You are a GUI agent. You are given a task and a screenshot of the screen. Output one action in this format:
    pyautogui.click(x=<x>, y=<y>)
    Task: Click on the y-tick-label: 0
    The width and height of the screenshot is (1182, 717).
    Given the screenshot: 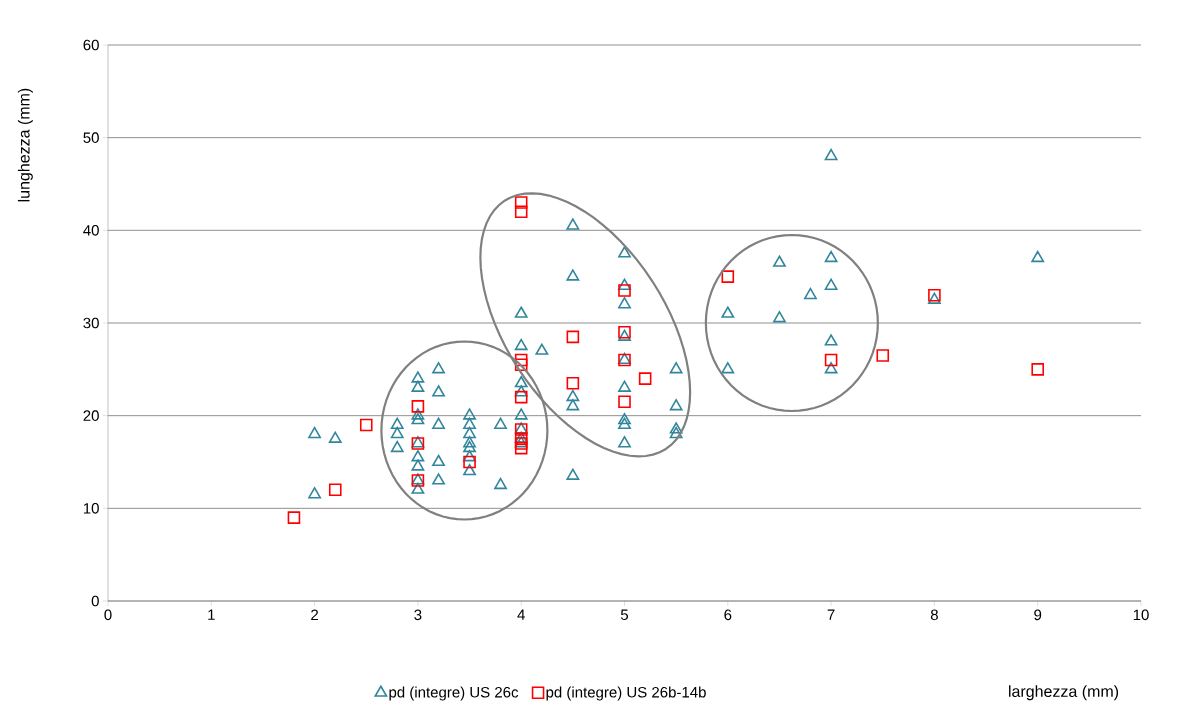 What is the action you would take?
    pyautogui.click(x=95, y=601)
    